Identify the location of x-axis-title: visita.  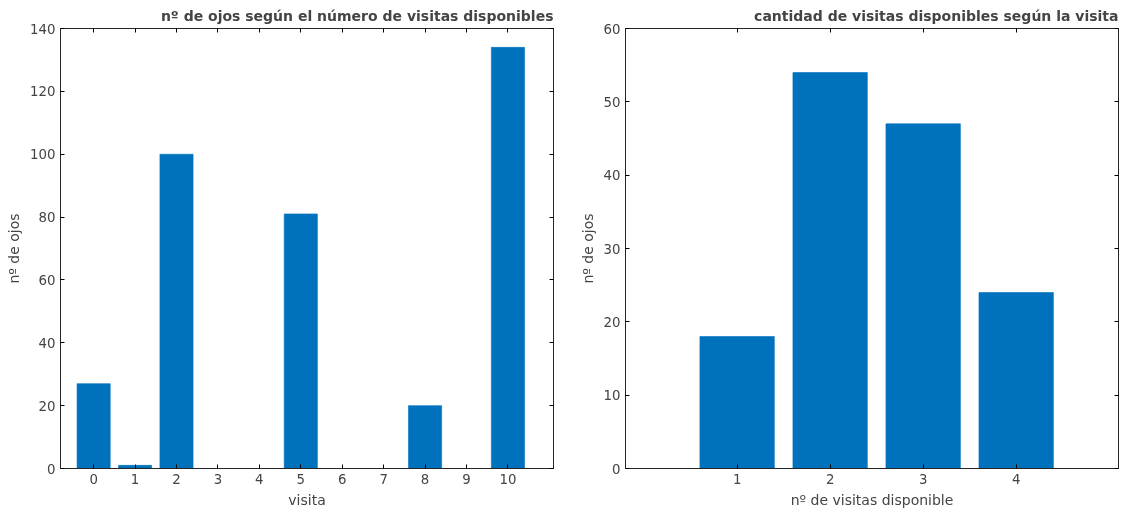
(307, 499).